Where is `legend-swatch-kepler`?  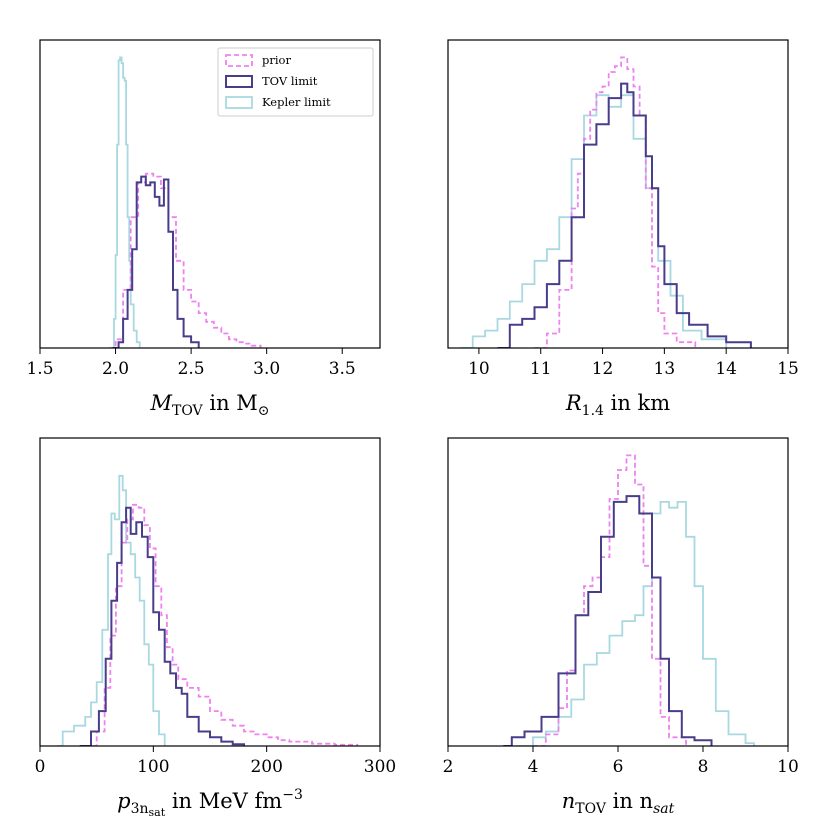
legend-swatch-kepler is located at coordinates (239, 102).